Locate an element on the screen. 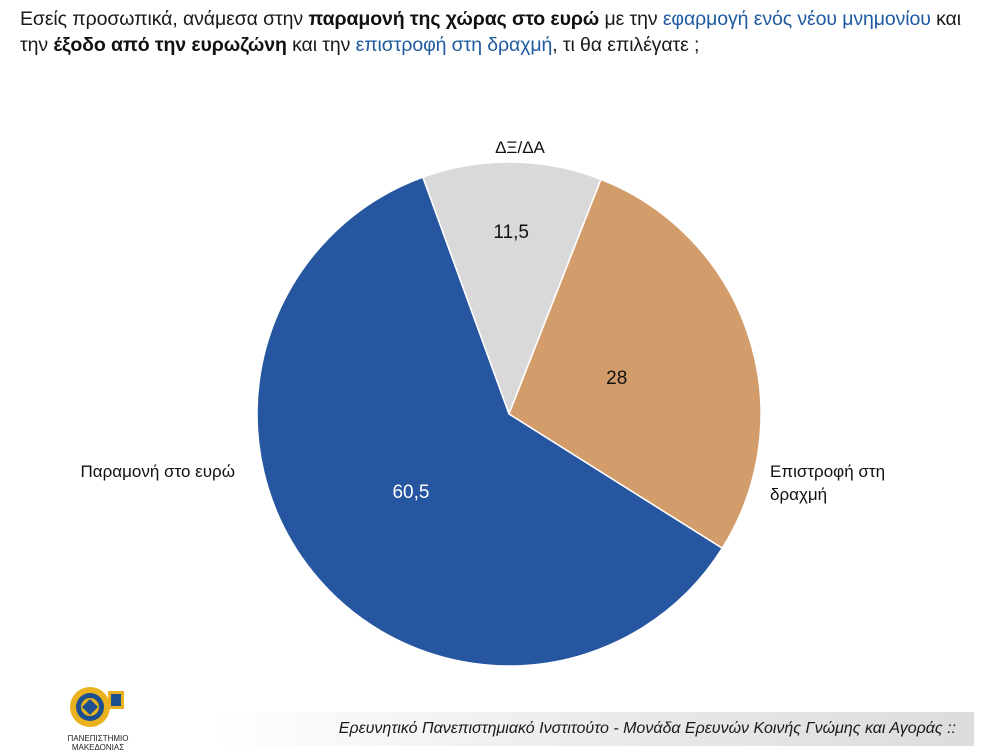 This screenshot has height=755, width=992. logo-caption: ΠΑΝΕΠΙΣΤΗΜΙΟ ΜΑΚΕΔΟΝΙΑΣ is located at coordinates (98, 743).